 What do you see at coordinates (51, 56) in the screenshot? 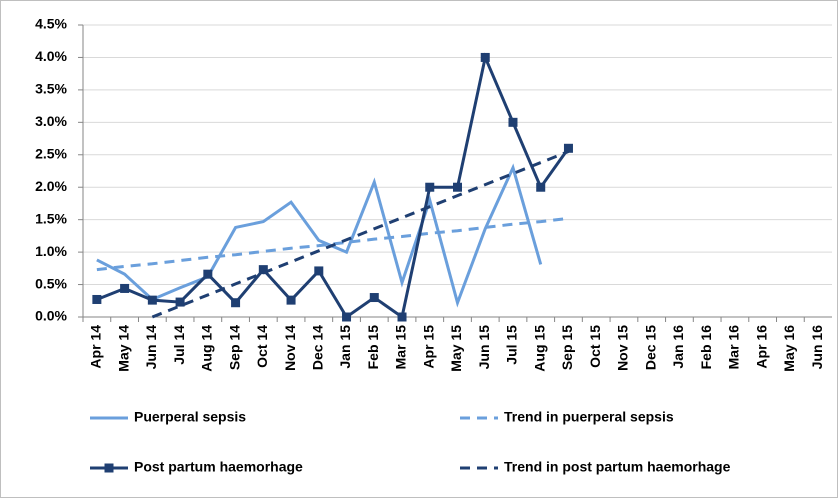
I see `y-tick-label: 4.0%` at bounding box center [51, 56].